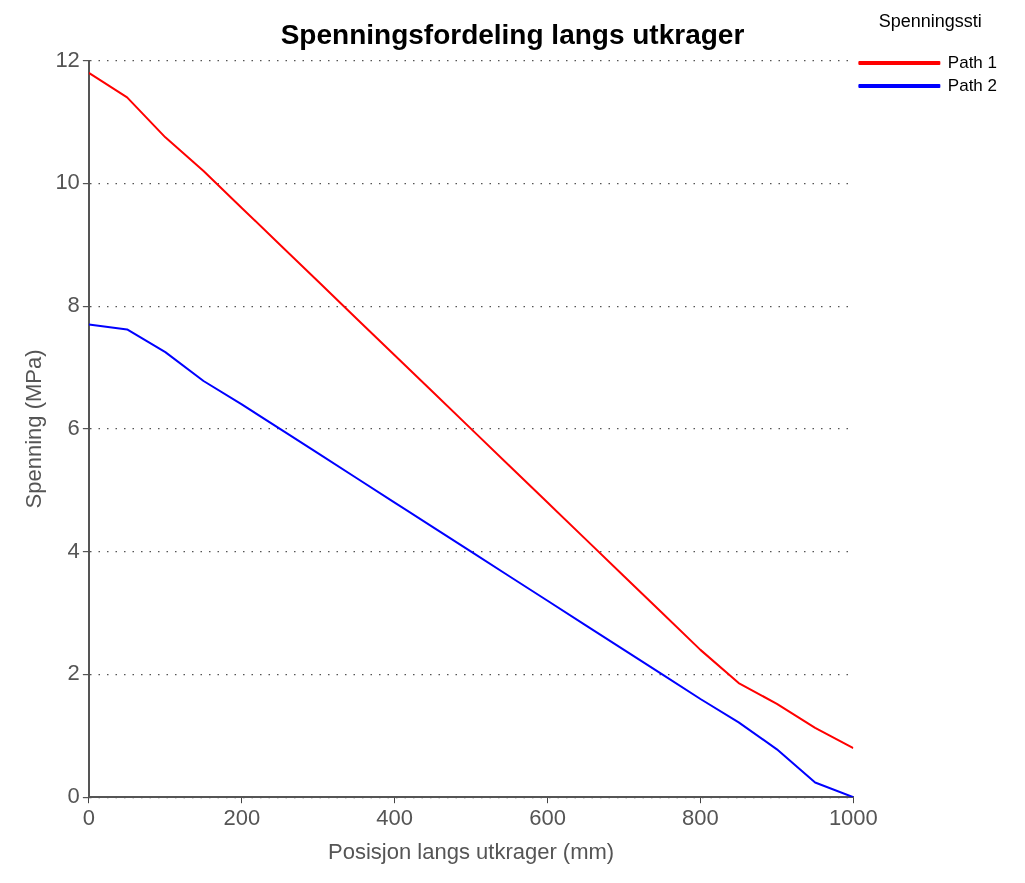 Image resolution: width=1025 pixels, height=883 pixels. I want to click on y-tick-label: 10, so click(67, 182).